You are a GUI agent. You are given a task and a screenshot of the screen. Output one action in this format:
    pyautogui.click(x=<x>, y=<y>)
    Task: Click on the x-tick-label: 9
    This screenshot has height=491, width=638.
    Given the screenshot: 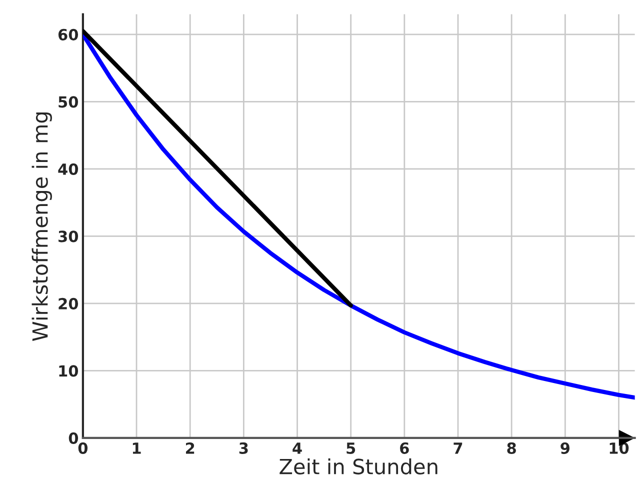 What is the action you would take?
    pyautogui.click(x=565, y=448)
    